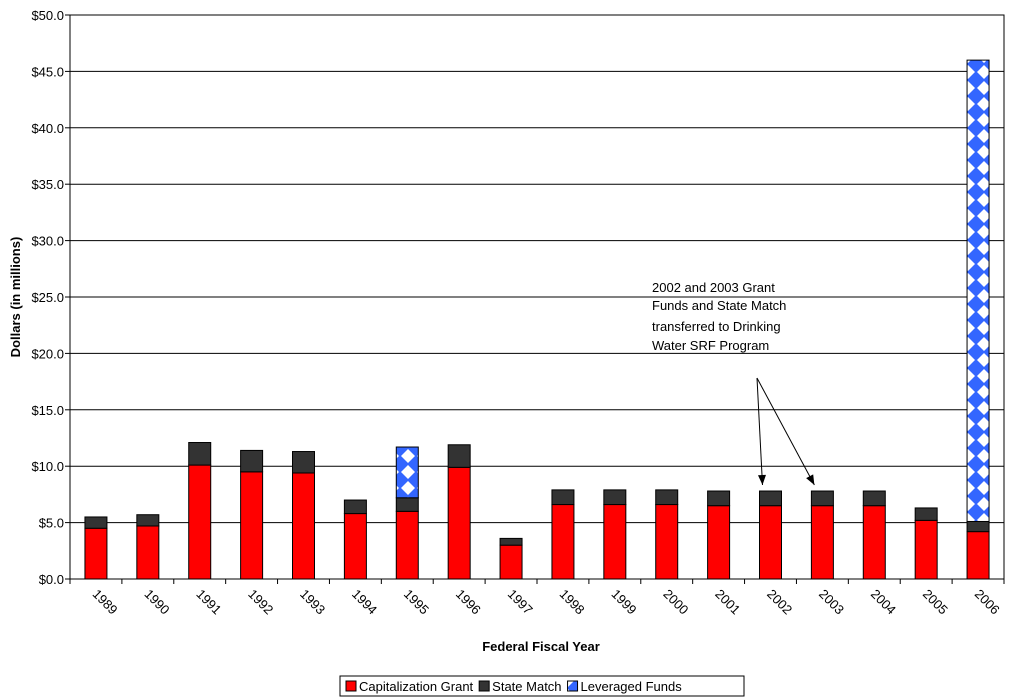 Image resolution: width=1018 pixels, height=698 pixels. What do you see at coordinates (416, 601) in the screenshot?
I see `x-tick-label: 1995` at bounding box center [416, 601].